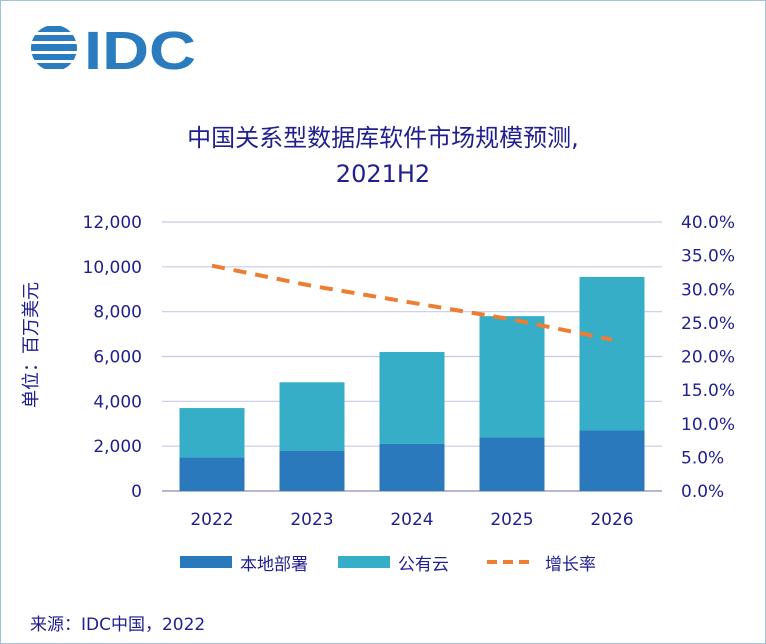  What do you see at coordinates (708, 257) in the screenshot?
I see `y2-tick-label: 35.0%` at bounding box center [708, 257].